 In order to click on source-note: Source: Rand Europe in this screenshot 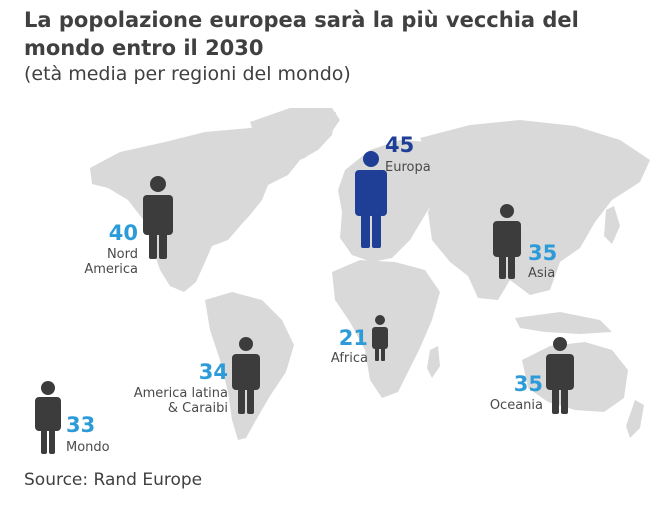, I will do `click(113, 480)`.